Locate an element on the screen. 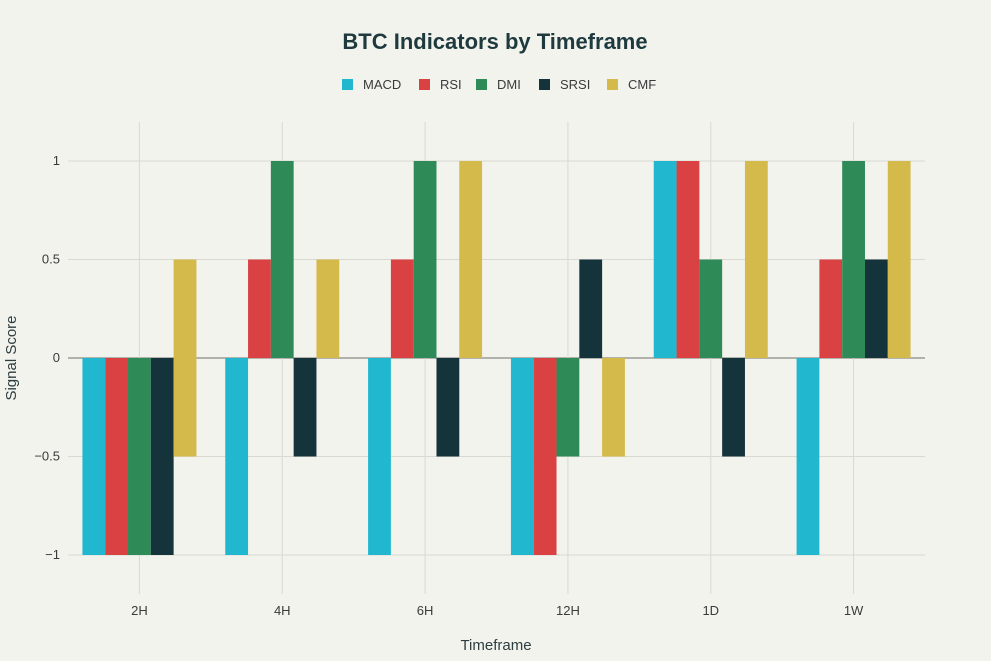  x-tick-label: 6H is located at coordinates (425, 610).